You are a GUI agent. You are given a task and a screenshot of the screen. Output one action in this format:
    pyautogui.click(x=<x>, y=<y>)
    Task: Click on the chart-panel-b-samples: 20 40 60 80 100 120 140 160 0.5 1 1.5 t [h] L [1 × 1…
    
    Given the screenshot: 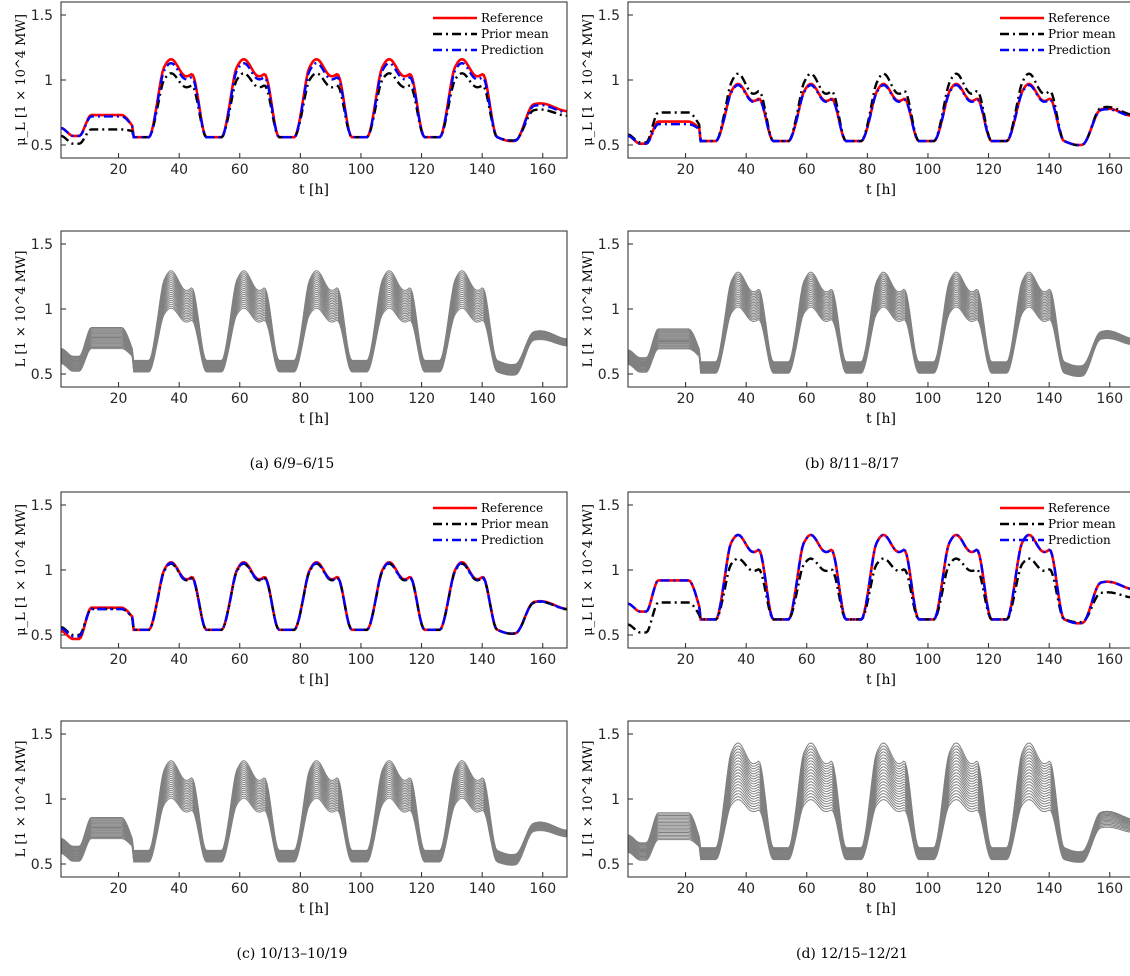 What is the action you would take?
    pyautogui.click(x=855, y=328)
    